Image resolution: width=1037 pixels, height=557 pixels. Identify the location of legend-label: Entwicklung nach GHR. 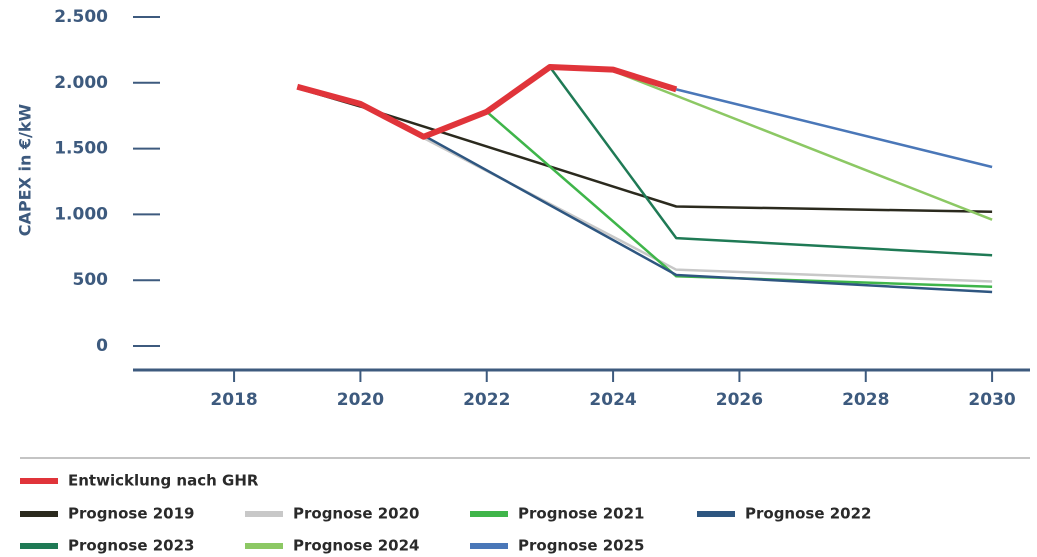
(163, 481).